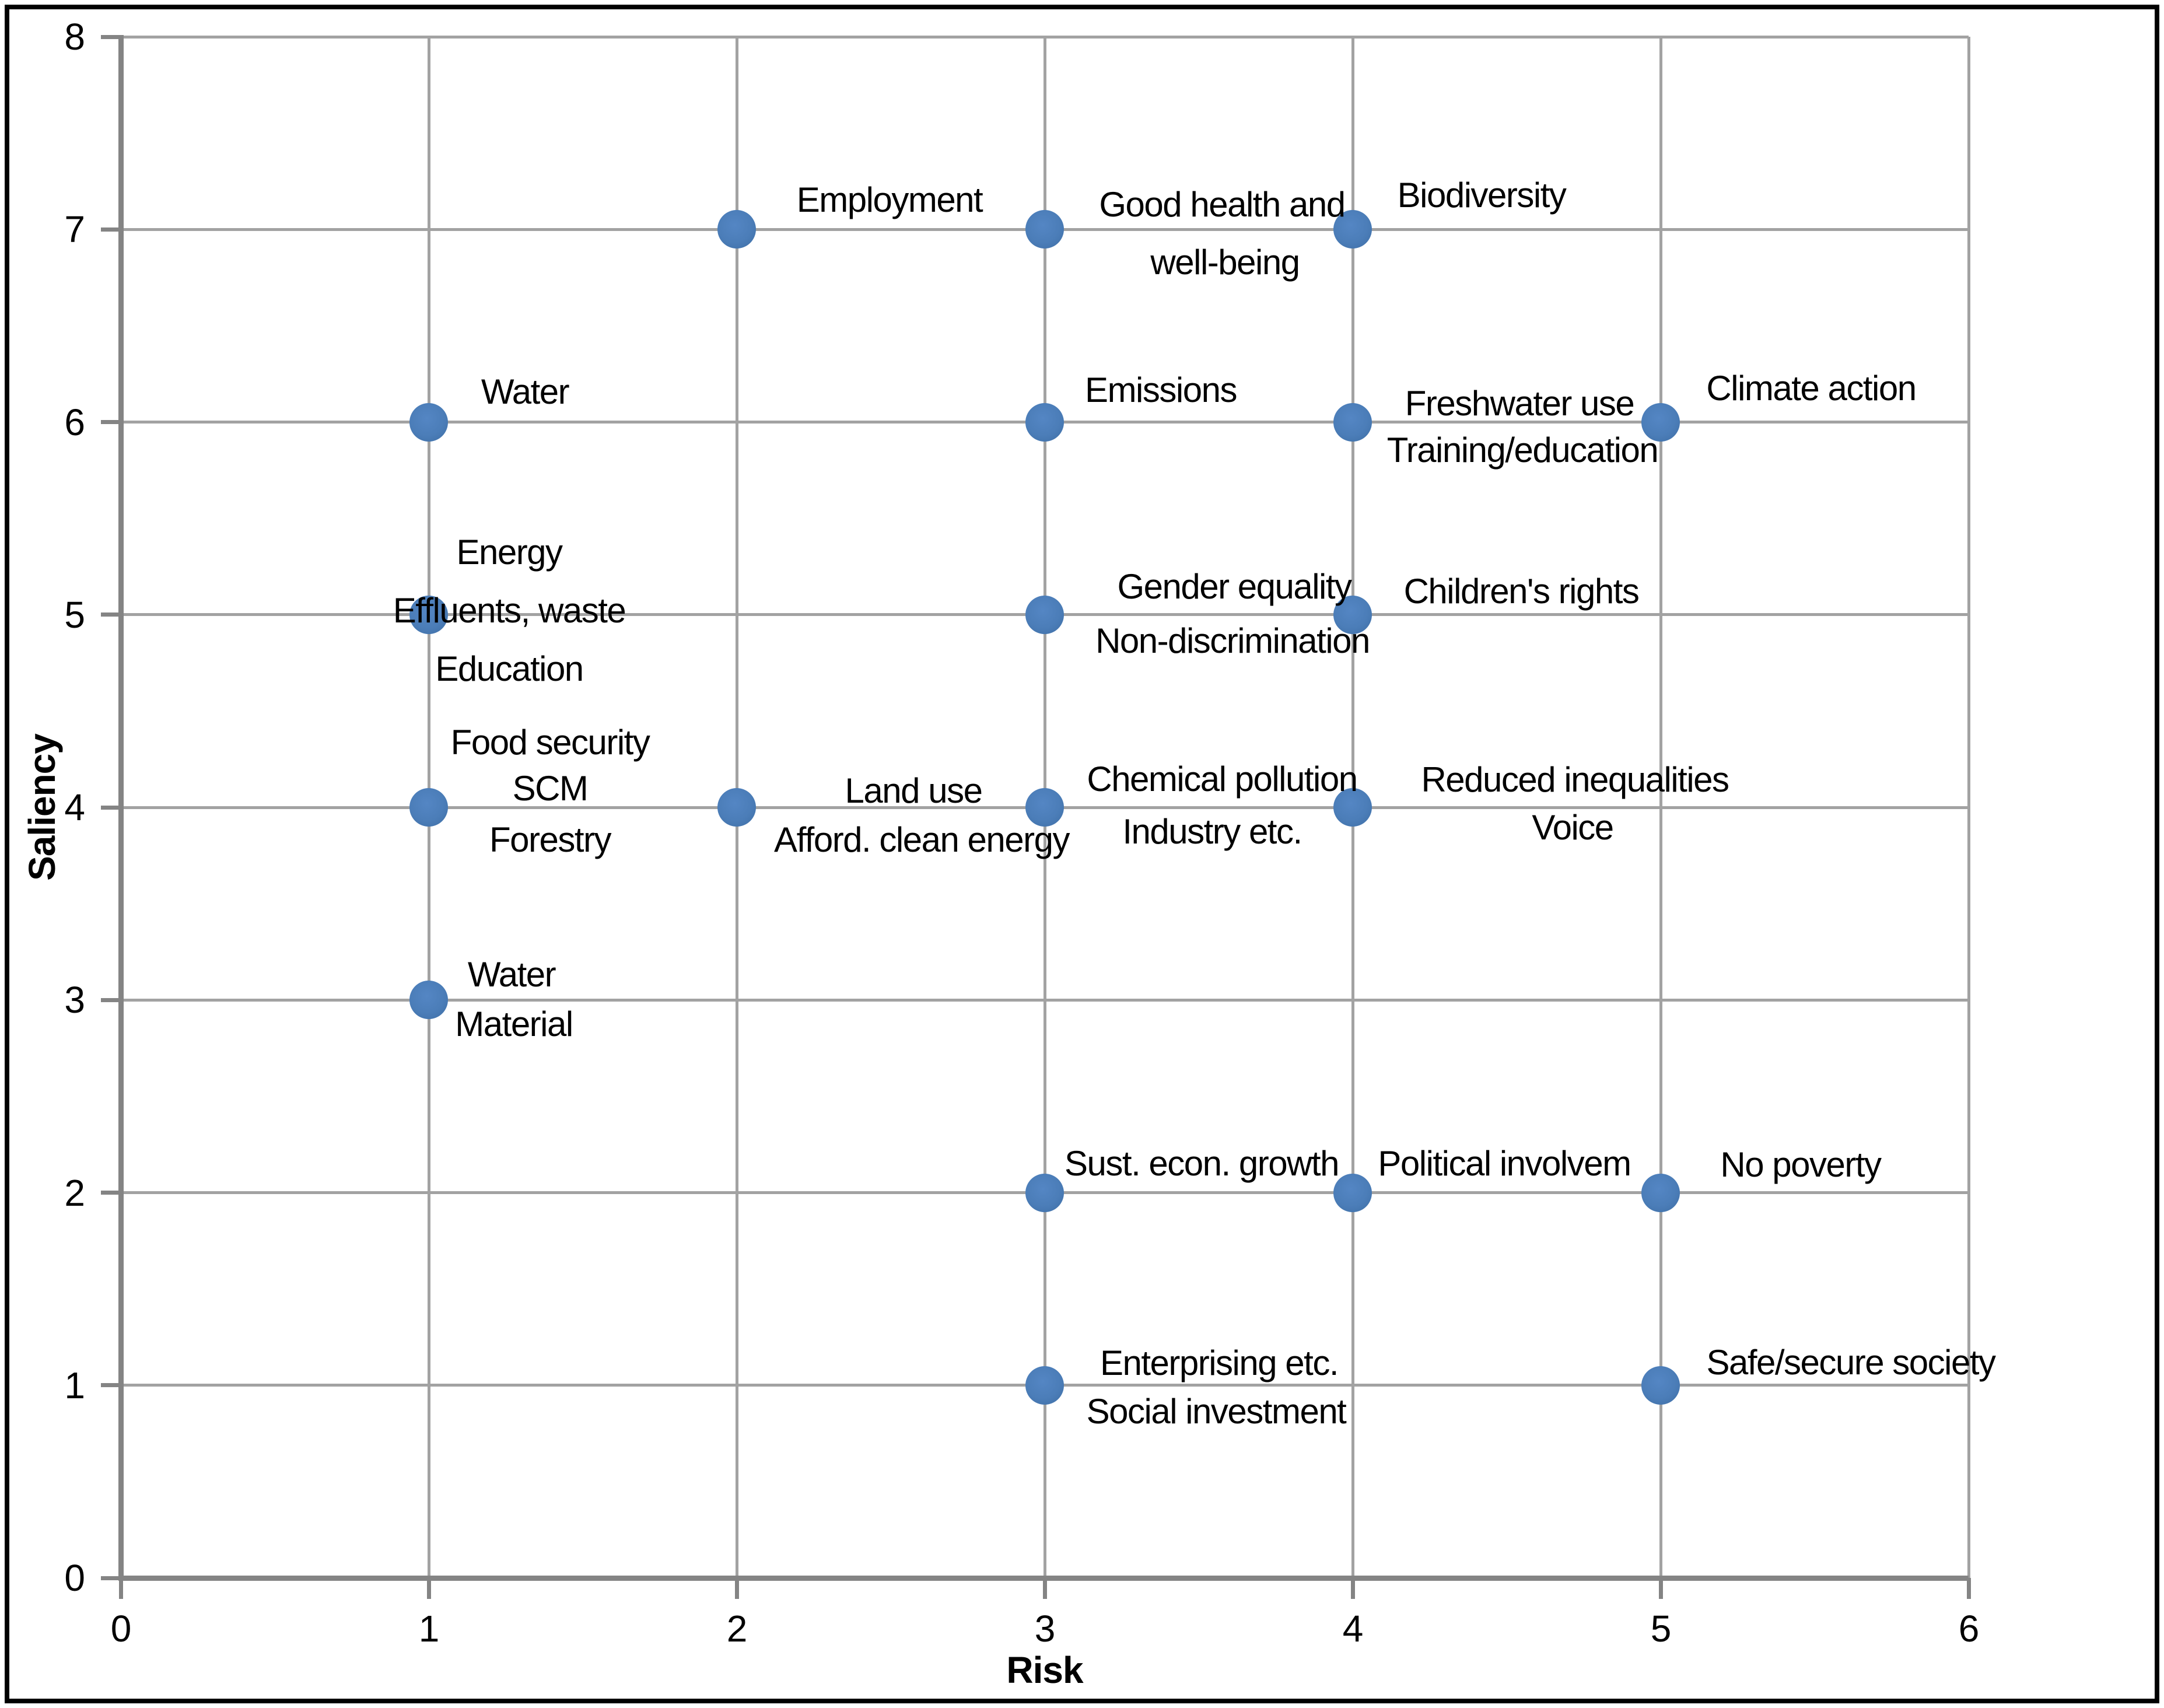  What do you see at coordinates (509, 552) in the screenshot?
I see `data-point-label: Energy` at bounding box center [509, 552].